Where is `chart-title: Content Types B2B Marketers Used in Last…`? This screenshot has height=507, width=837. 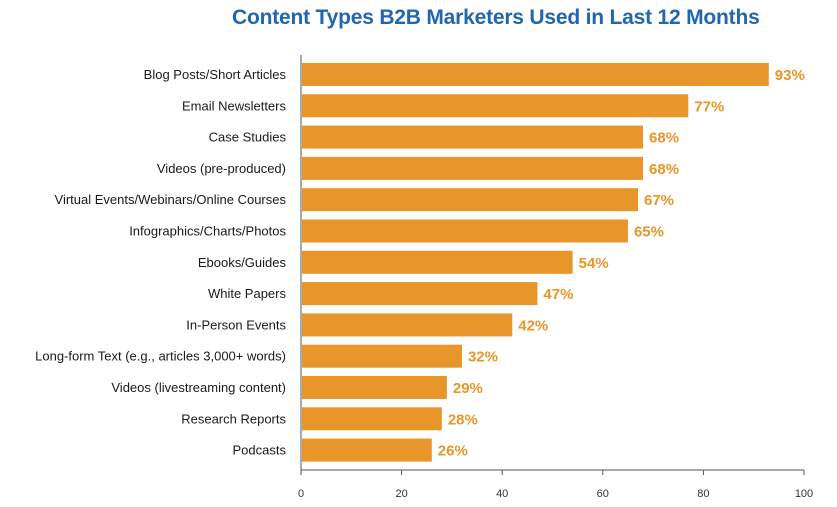
chart-title: Content Types B2B Marketers Used in Last… is located at coordinates (496, 17).